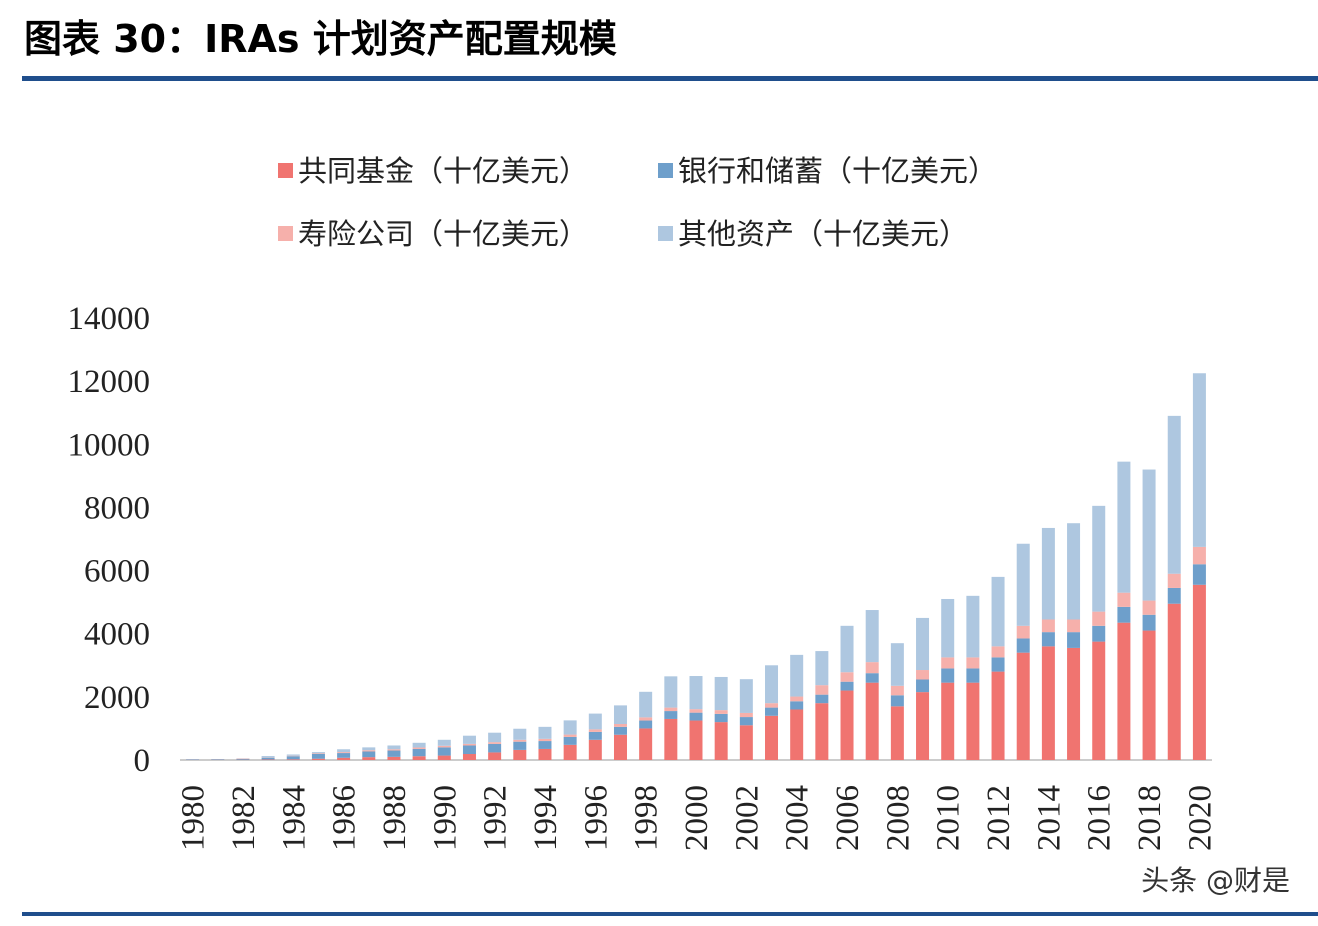  What do you see at coordinates (670, 914) in the screenshot?
I see `bottom-rule` at bounding box center [670, 914].